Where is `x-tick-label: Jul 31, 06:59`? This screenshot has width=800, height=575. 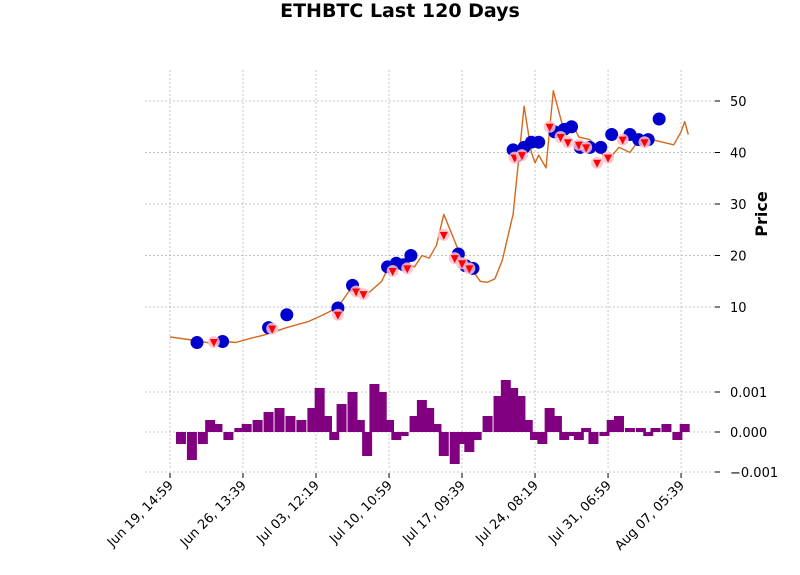
x-tick-label: Jul 31, 06:59 is located at coordinates (580, 512).